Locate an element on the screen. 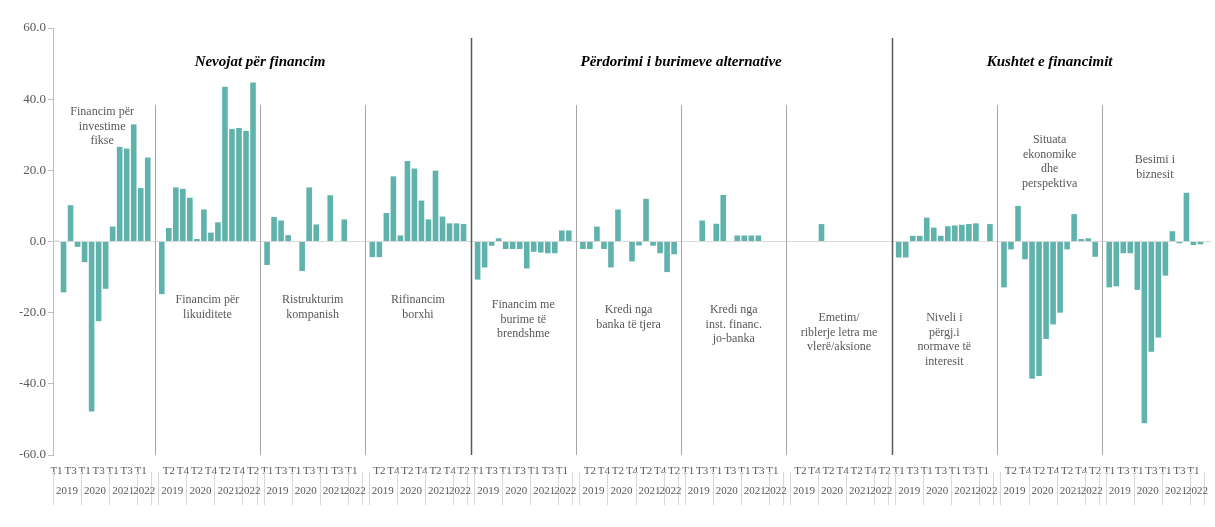  annotation: Përdorimi i burimeve alternative is located at coordinates (681, 60).